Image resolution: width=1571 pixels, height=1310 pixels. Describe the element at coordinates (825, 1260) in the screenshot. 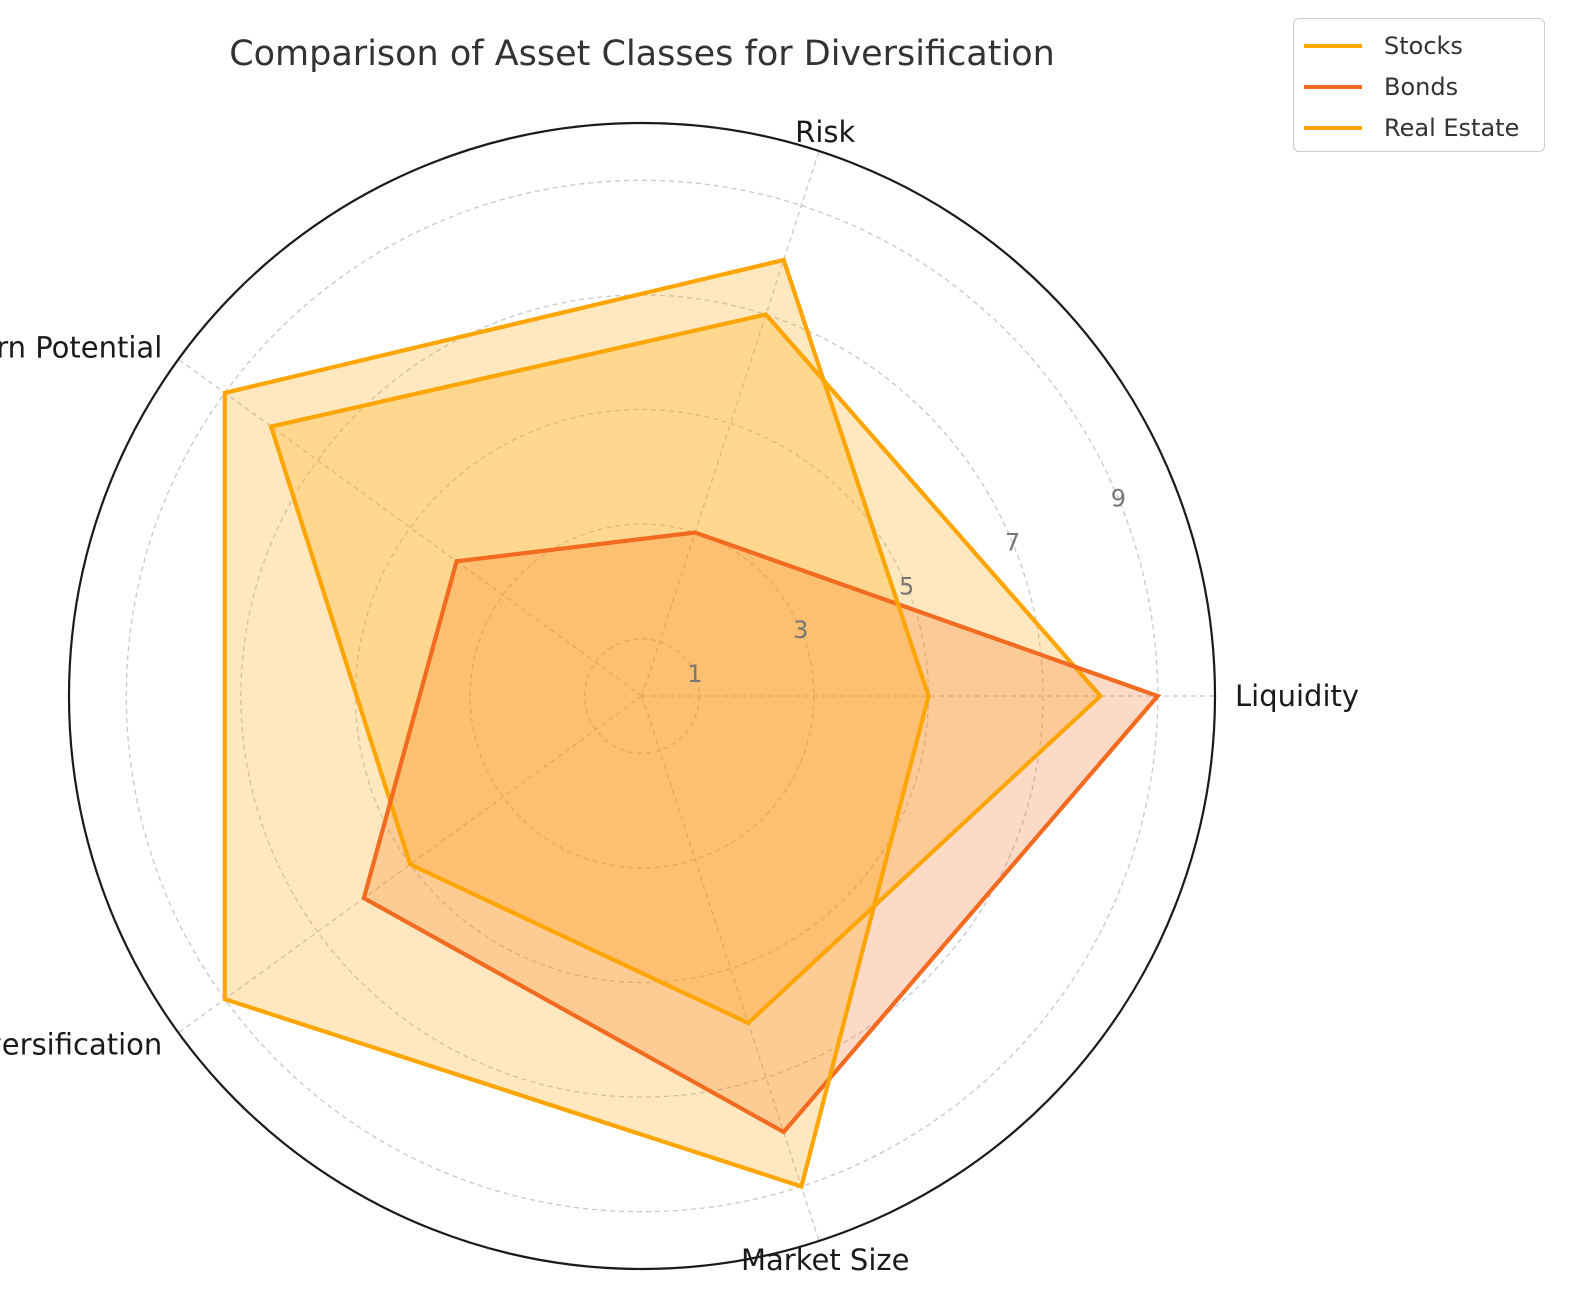

I see `axis-label-market-size: Market Size` at that location.